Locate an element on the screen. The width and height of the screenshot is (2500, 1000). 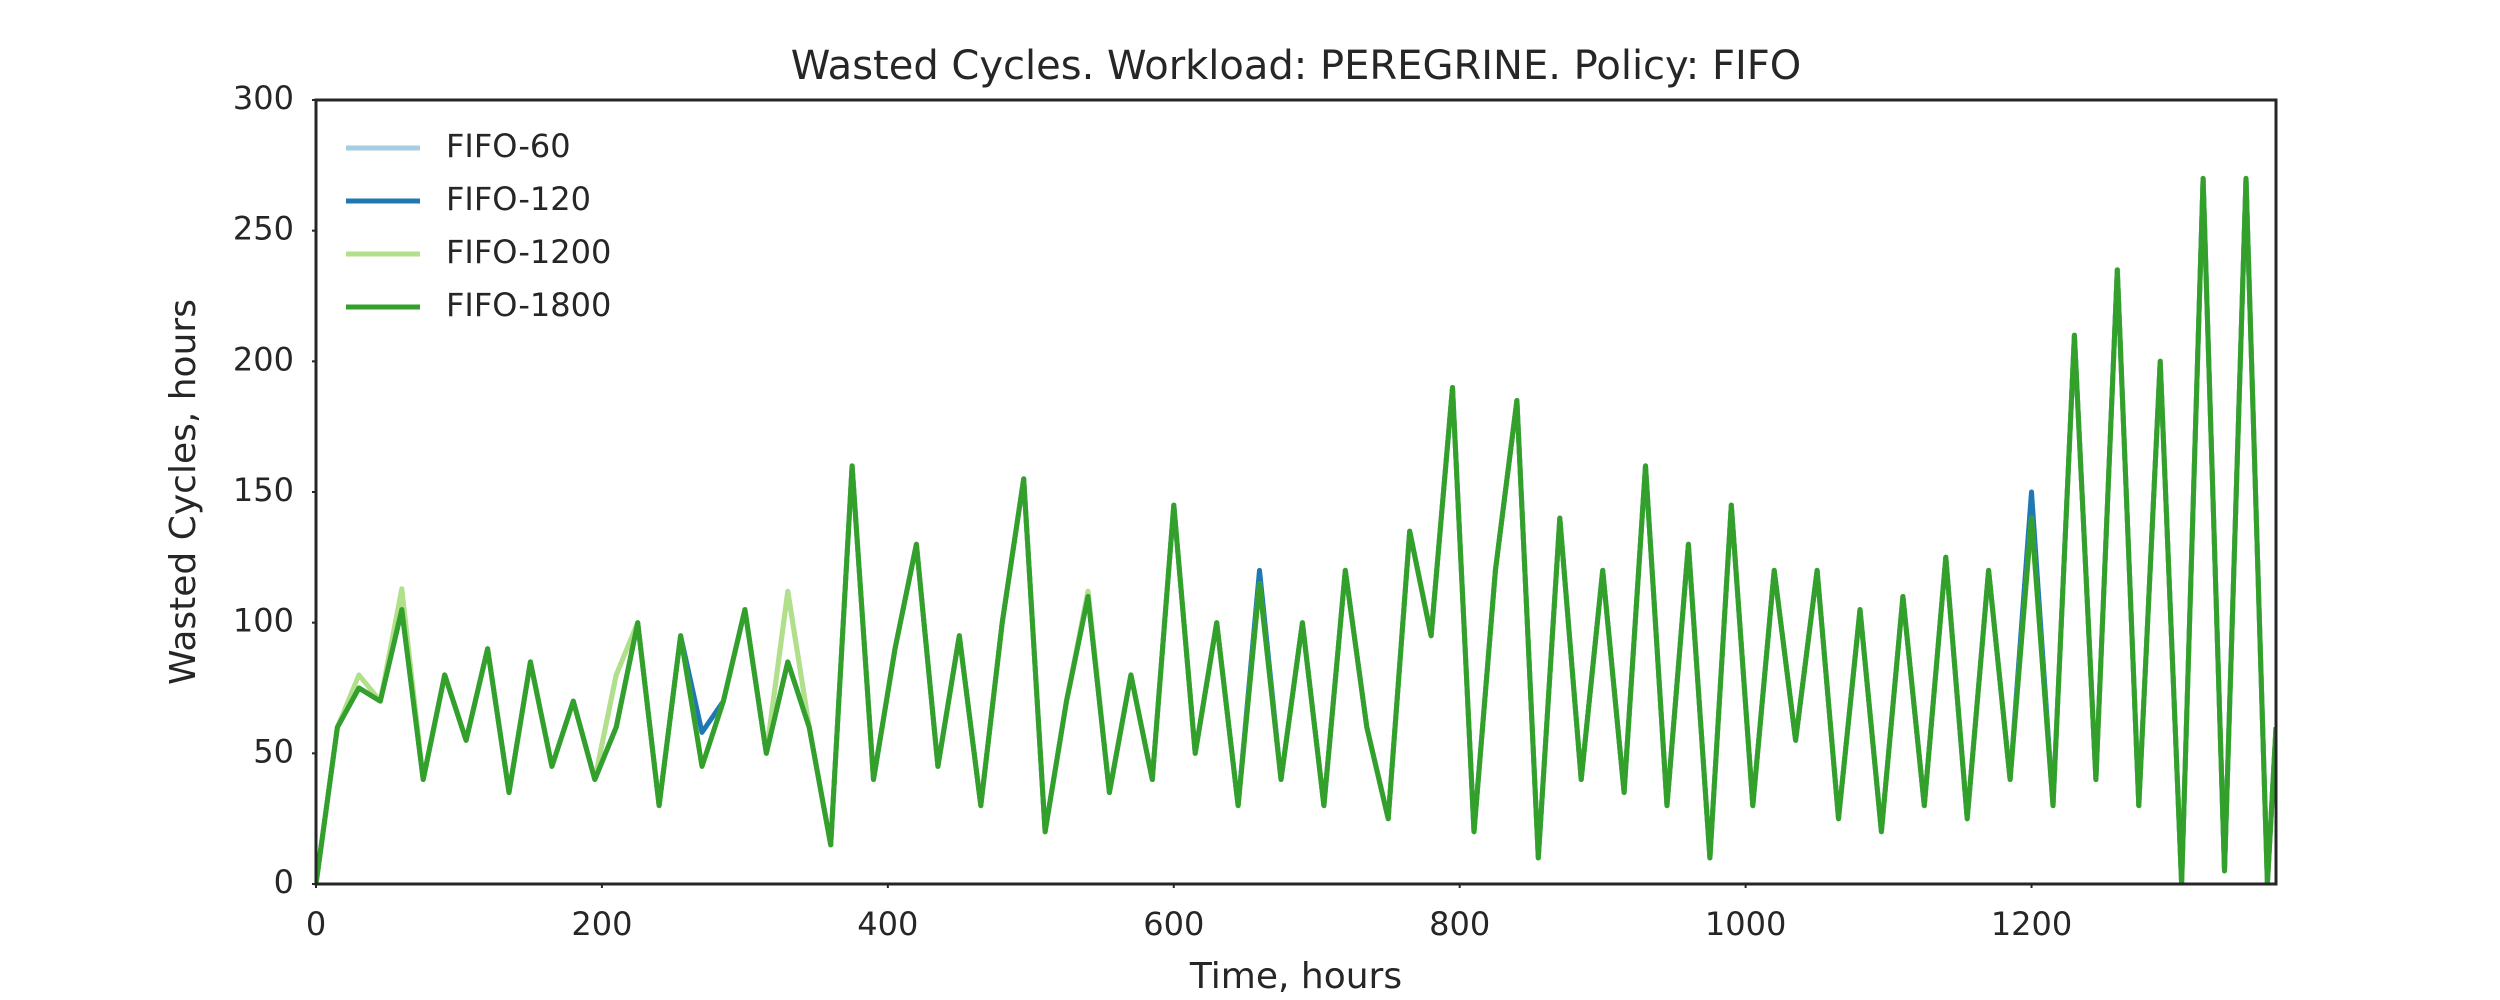
y-axis-label: Wasted Cycles, hours is located at coordinates (183, 492).